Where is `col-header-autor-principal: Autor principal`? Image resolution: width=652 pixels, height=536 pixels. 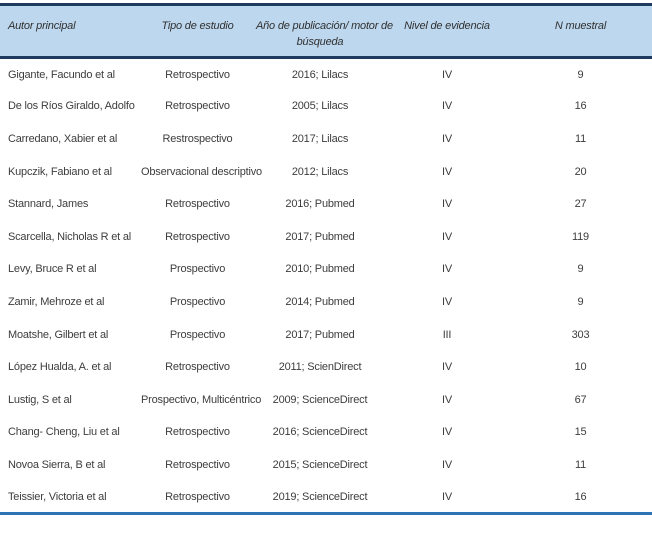
col-header-autor-principal: Autor principal is located at coordinates (70, 31).